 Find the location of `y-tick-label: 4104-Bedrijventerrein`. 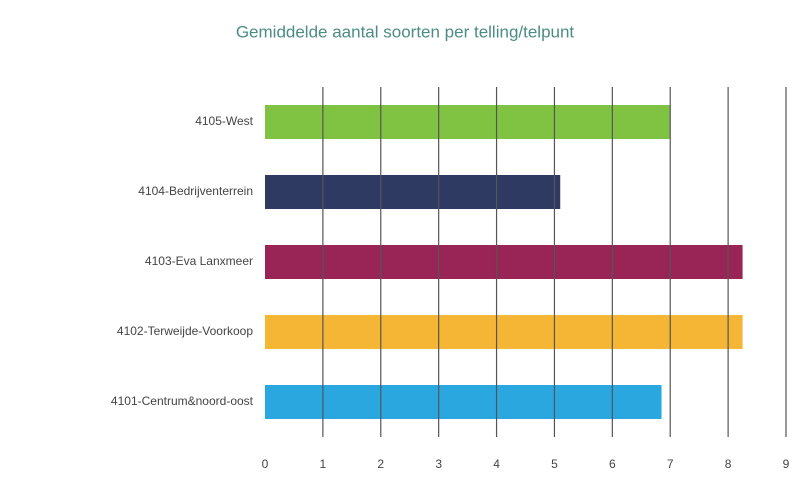

y-tick-label: 4104-Bedrijventerrein is located at coordinates (195, 191).